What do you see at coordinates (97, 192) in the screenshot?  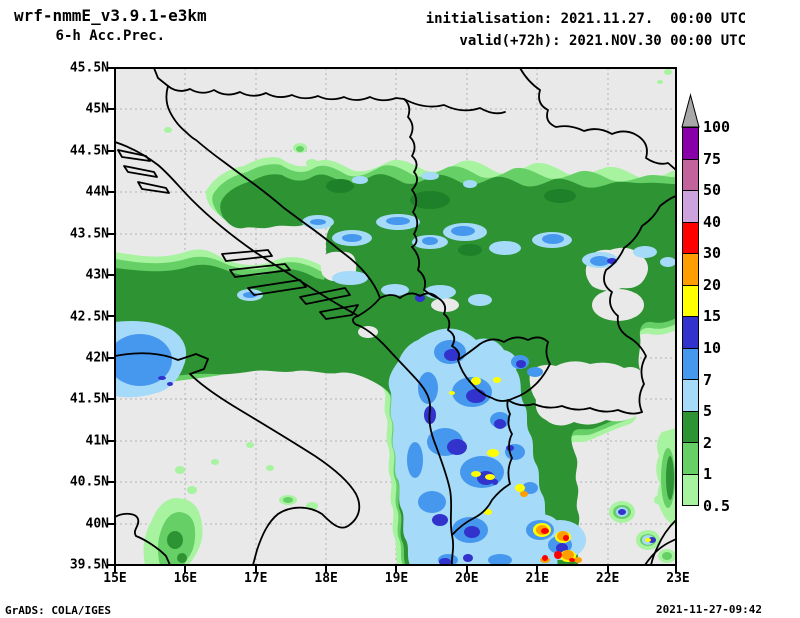 I see `lat-tick-label: 44N` at bounding box center [97, 192].